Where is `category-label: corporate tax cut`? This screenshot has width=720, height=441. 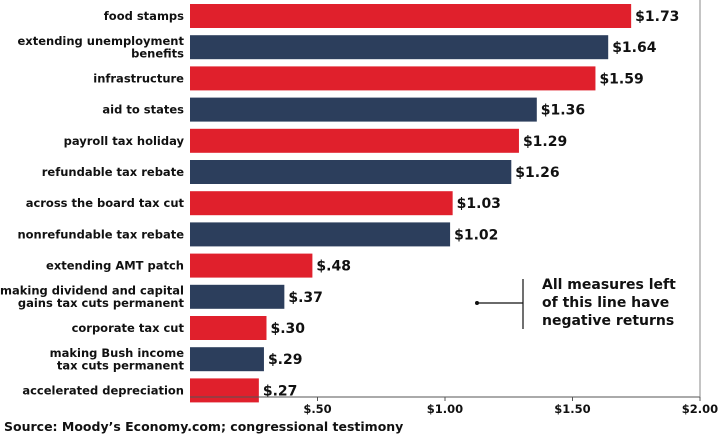 category-label: corporate tax cut is located at coordinates (128, 328).